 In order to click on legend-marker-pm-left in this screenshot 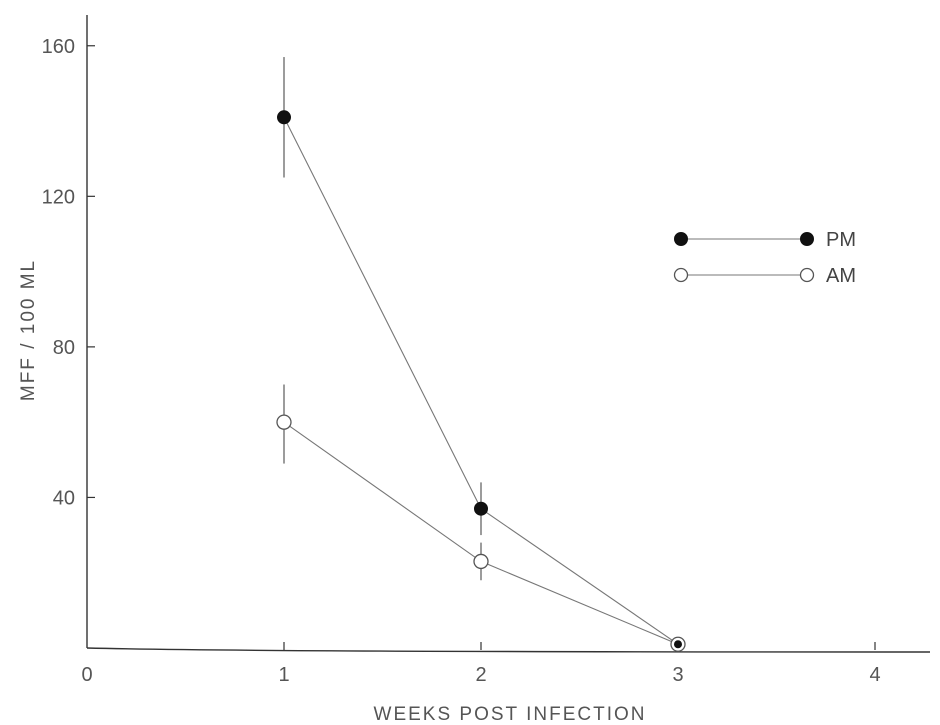, I will do `click(681, 239)`.